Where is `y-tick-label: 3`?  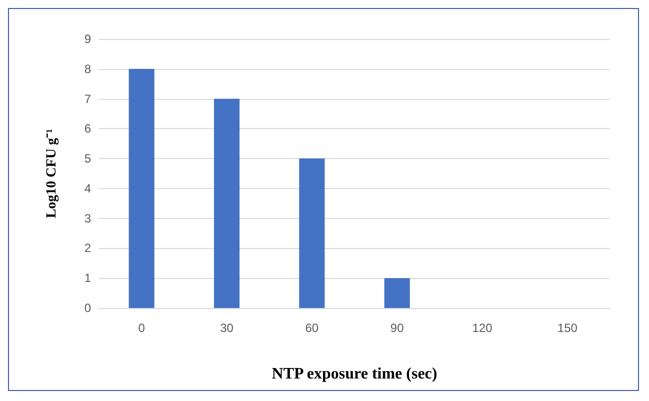 y-tick-label: 3 is located at coordinates (88, 218).